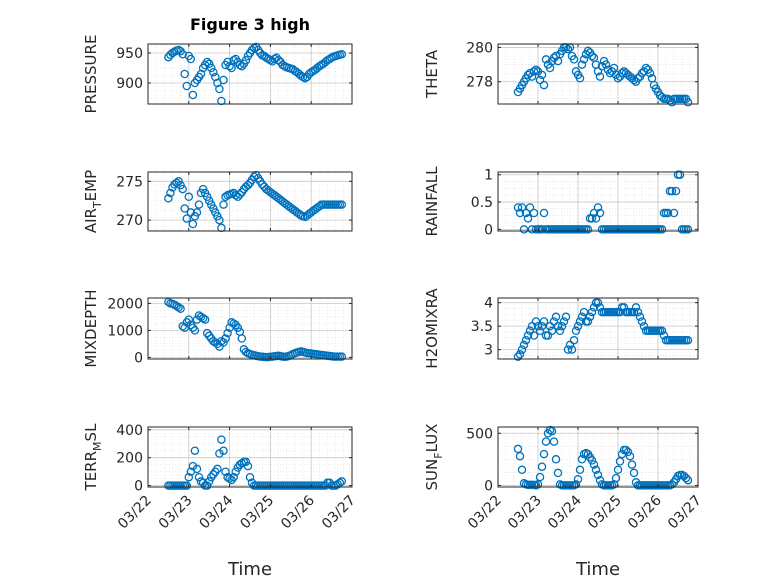  I want to click on y-axis-label: TERRMSL, so click(93, 457).